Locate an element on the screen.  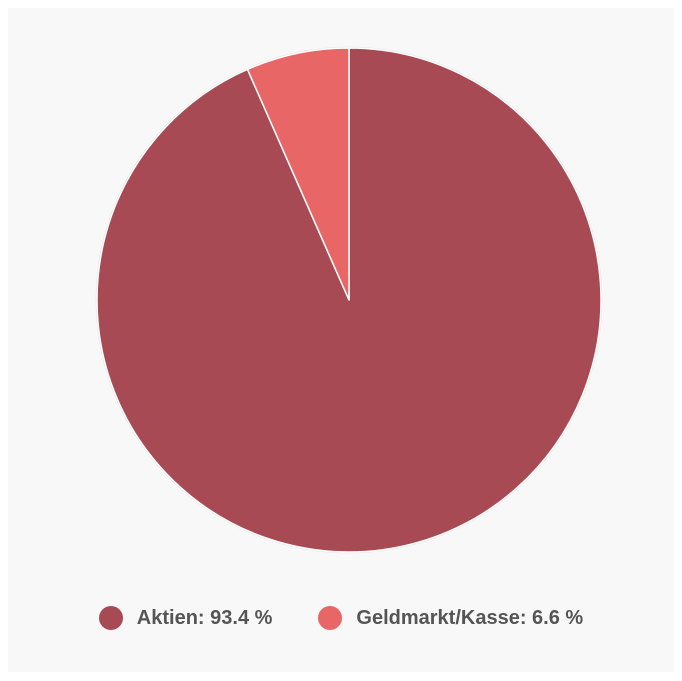
pie-slice-geldmarkt-kasse is located at coordinates (298, 174).